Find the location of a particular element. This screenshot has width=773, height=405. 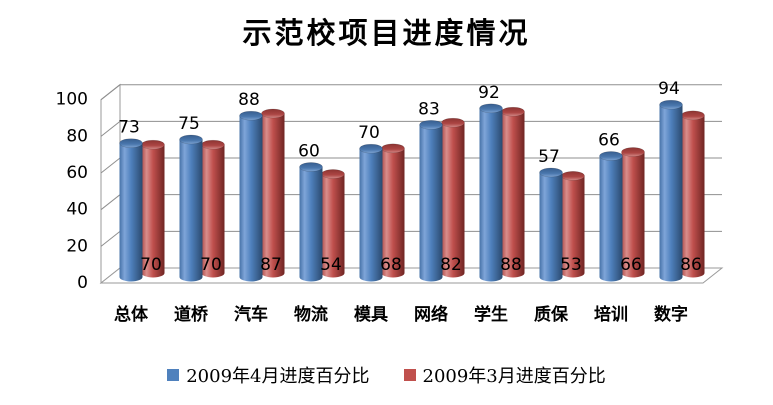

legend-item-april: 2009年4月进度百分比 is located at coordinates (268, 375).